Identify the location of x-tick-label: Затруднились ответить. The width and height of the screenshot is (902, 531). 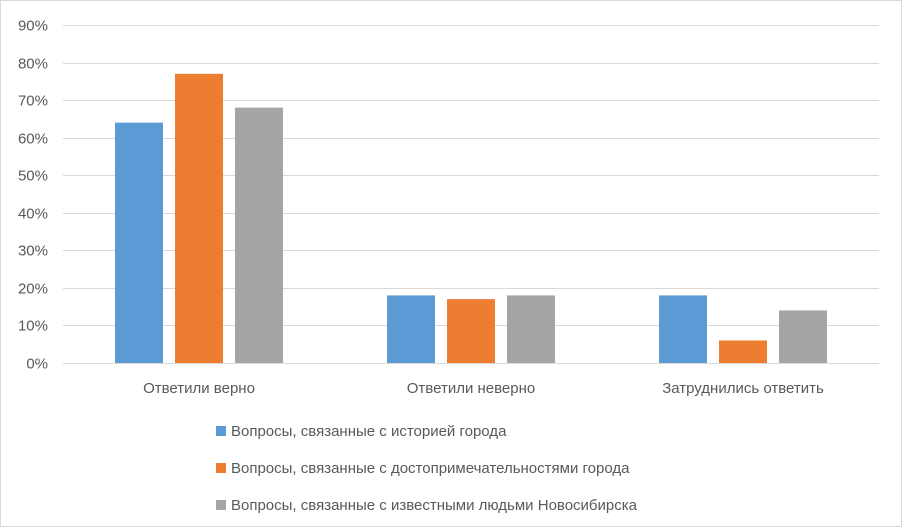
(743, 388).